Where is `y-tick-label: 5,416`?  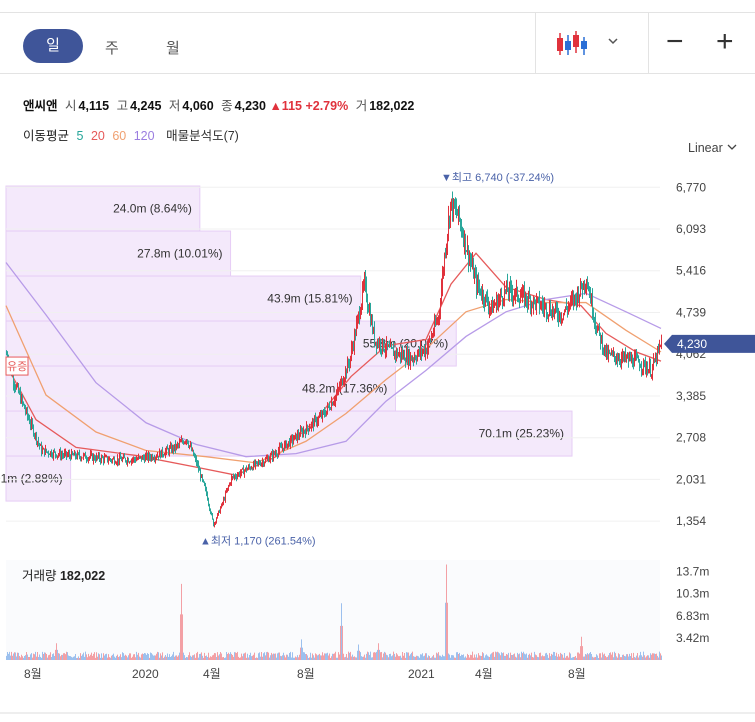
y-tick-label: 5,416 is located at coordinates (691, 271).